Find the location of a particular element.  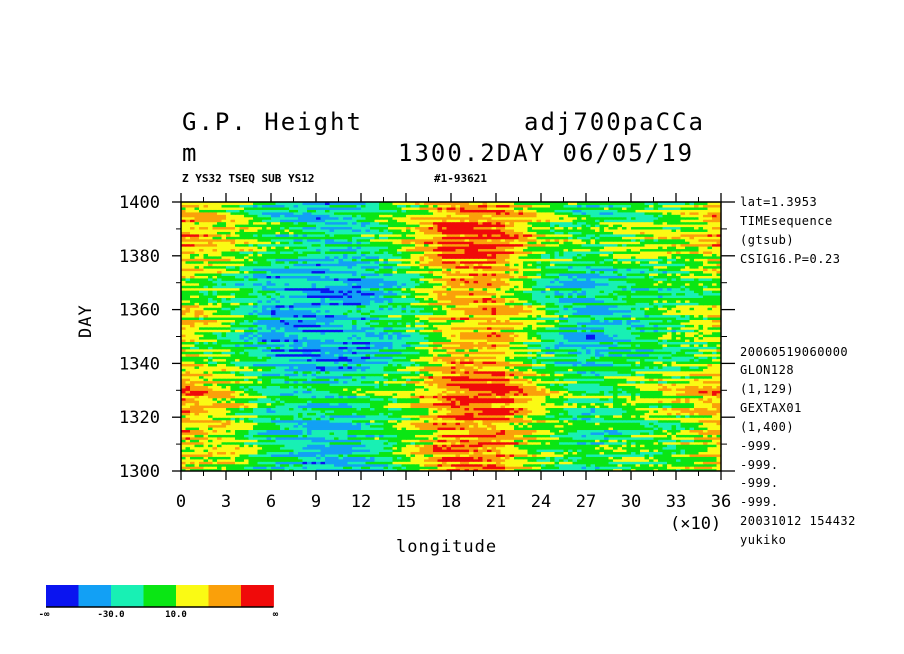

subtitle-left: Z YS32 TSEQ SUB YS12 is located at coordinates (248, 178).